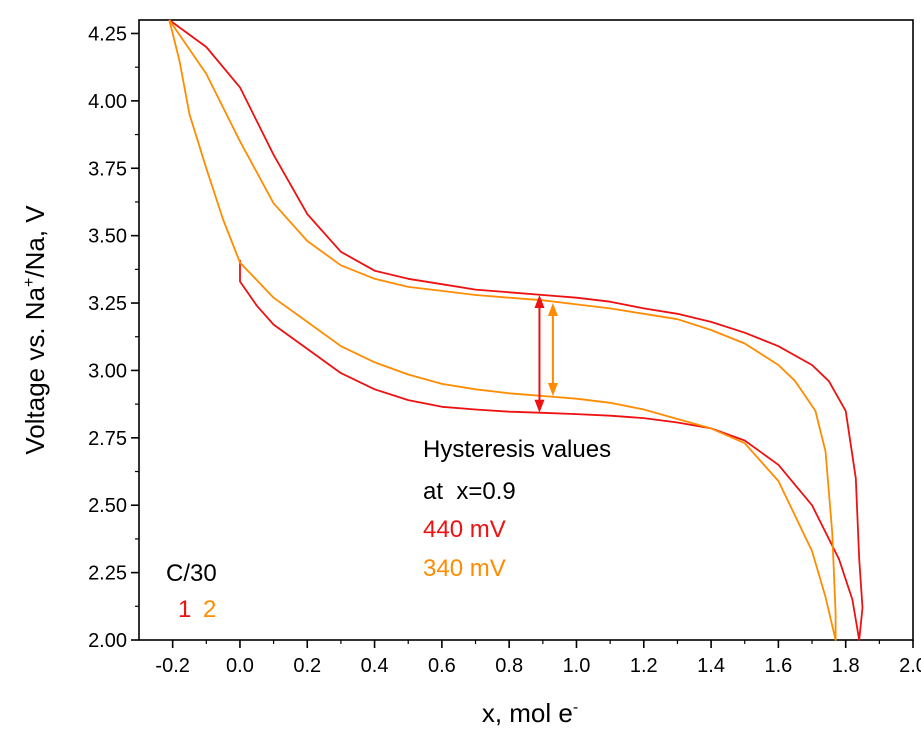 Image resolution: width=921 pixels, height=737 pixels. What do you see at coordinates (469, 491) in the screenshot?
I see `hysteresis-position: at x=0.9` at bounding box center [469, 491].